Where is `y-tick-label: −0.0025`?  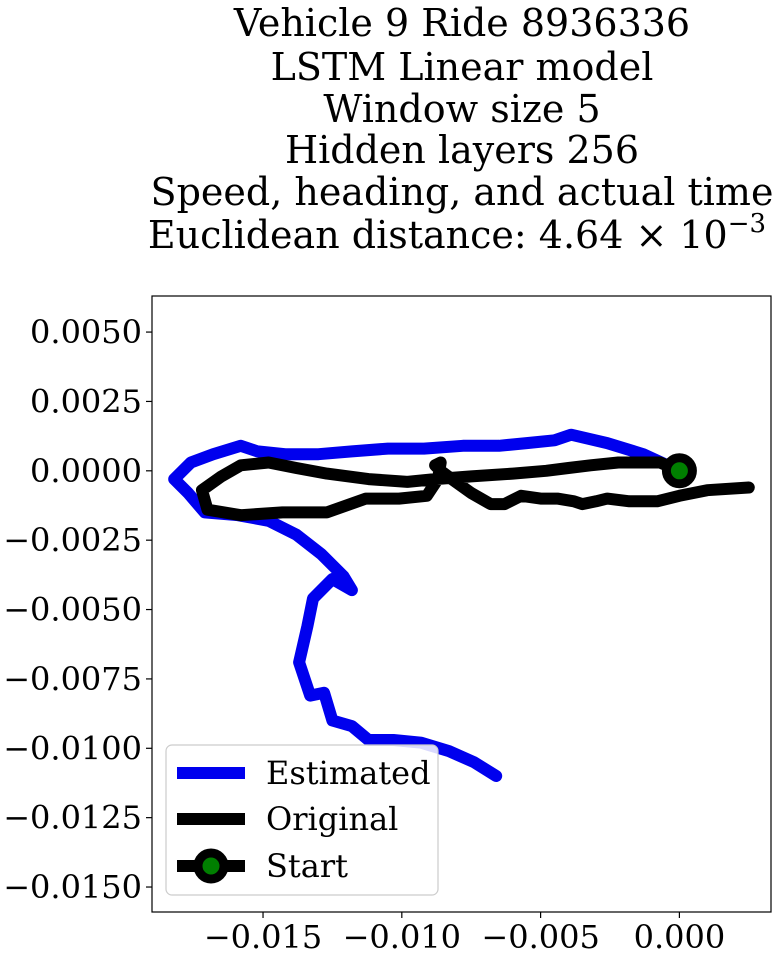
y-tick-label: −0.0025 is located at coordinates (72, 540).